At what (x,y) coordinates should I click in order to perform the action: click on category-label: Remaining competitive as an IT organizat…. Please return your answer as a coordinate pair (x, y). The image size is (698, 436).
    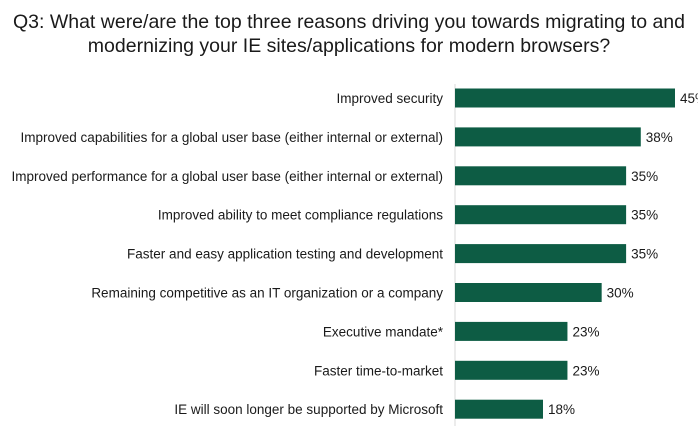
    Looking at the image, I should click on (267, 293).